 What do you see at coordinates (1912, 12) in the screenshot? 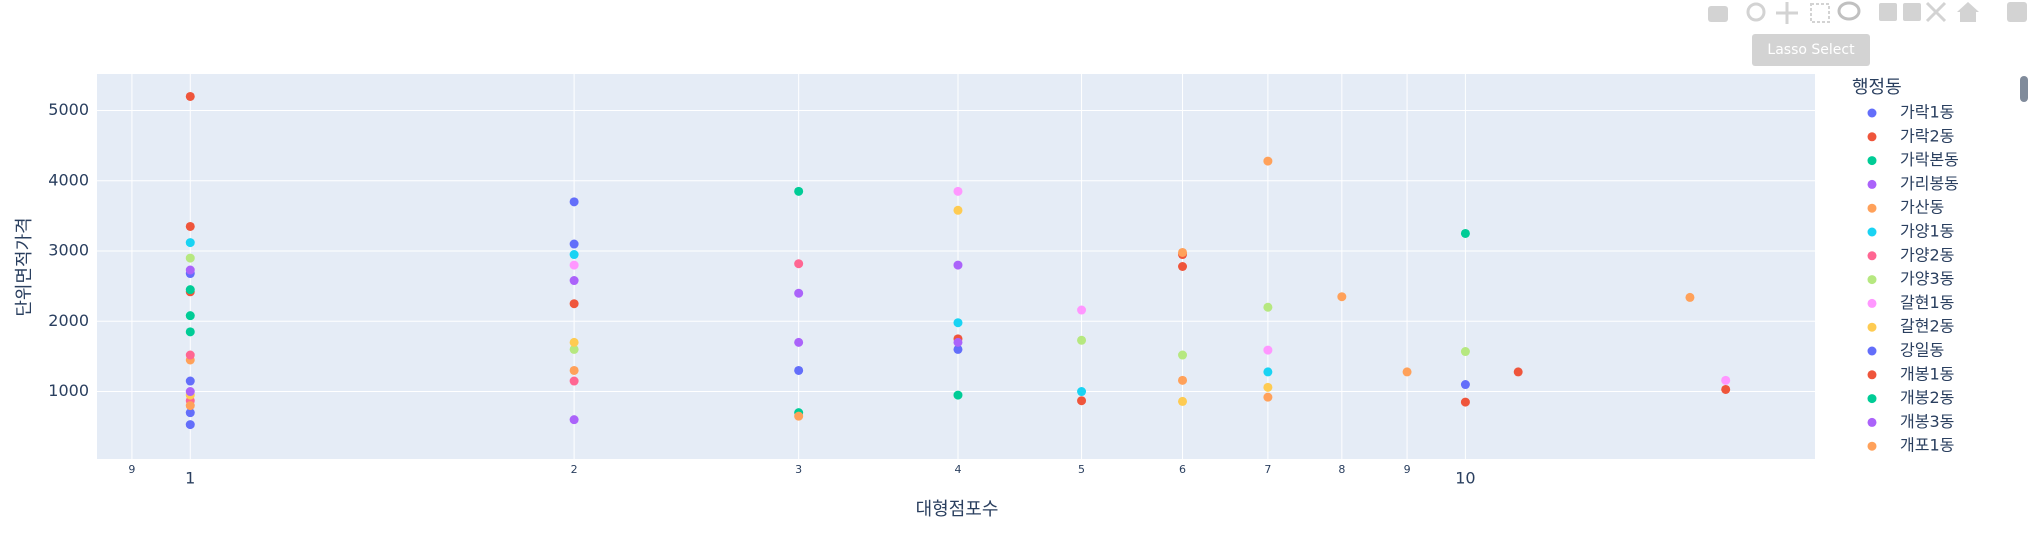
I see `zoom-out-icon` at bounding box center [1912, 12].